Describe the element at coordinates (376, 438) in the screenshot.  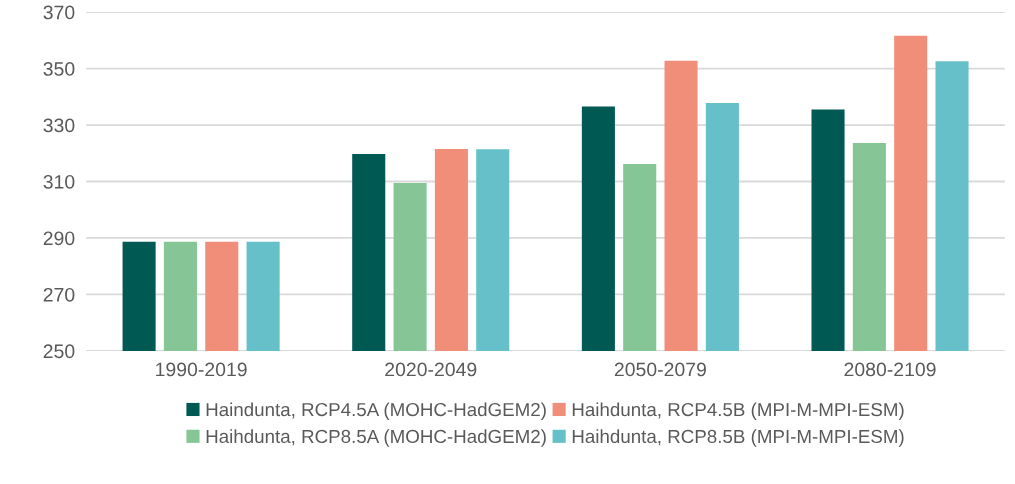
I see `legend-label: Haihdunta, RCP8.5A (MOHC-HadGEM2)` at that location.